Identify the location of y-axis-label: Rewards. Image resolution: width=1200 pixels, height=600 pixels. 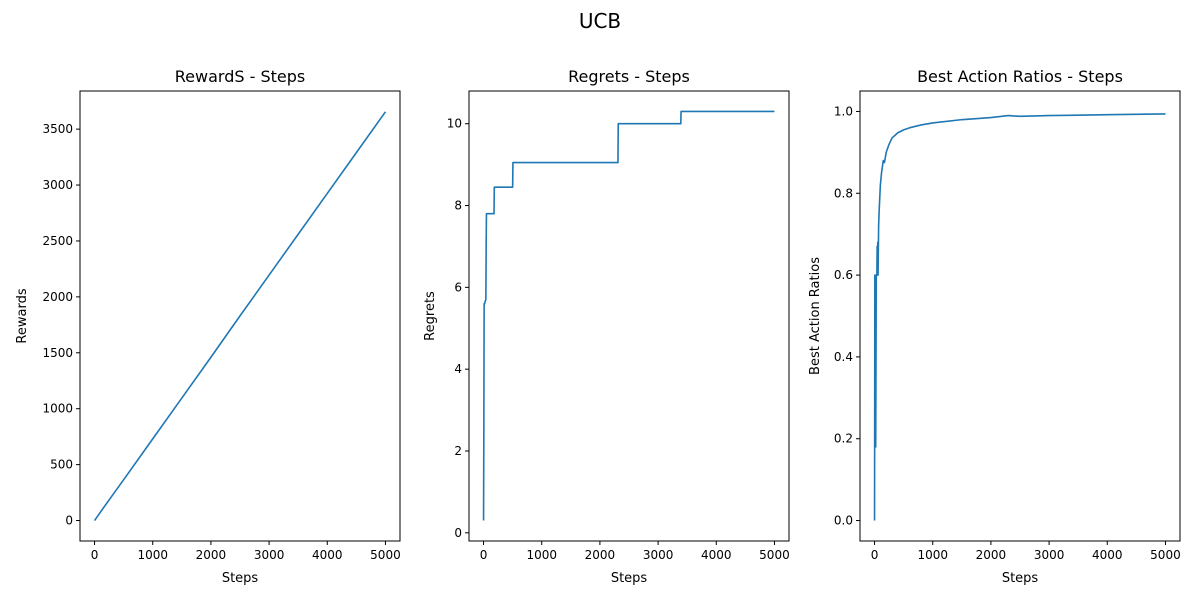
(22, 315).